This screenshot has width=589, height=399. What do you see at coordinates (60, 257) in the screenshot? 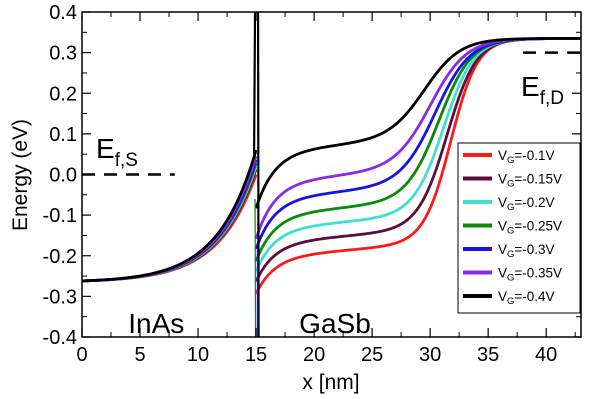
I see `y-tick-label: -0.2` at bounding box center [60, 257].